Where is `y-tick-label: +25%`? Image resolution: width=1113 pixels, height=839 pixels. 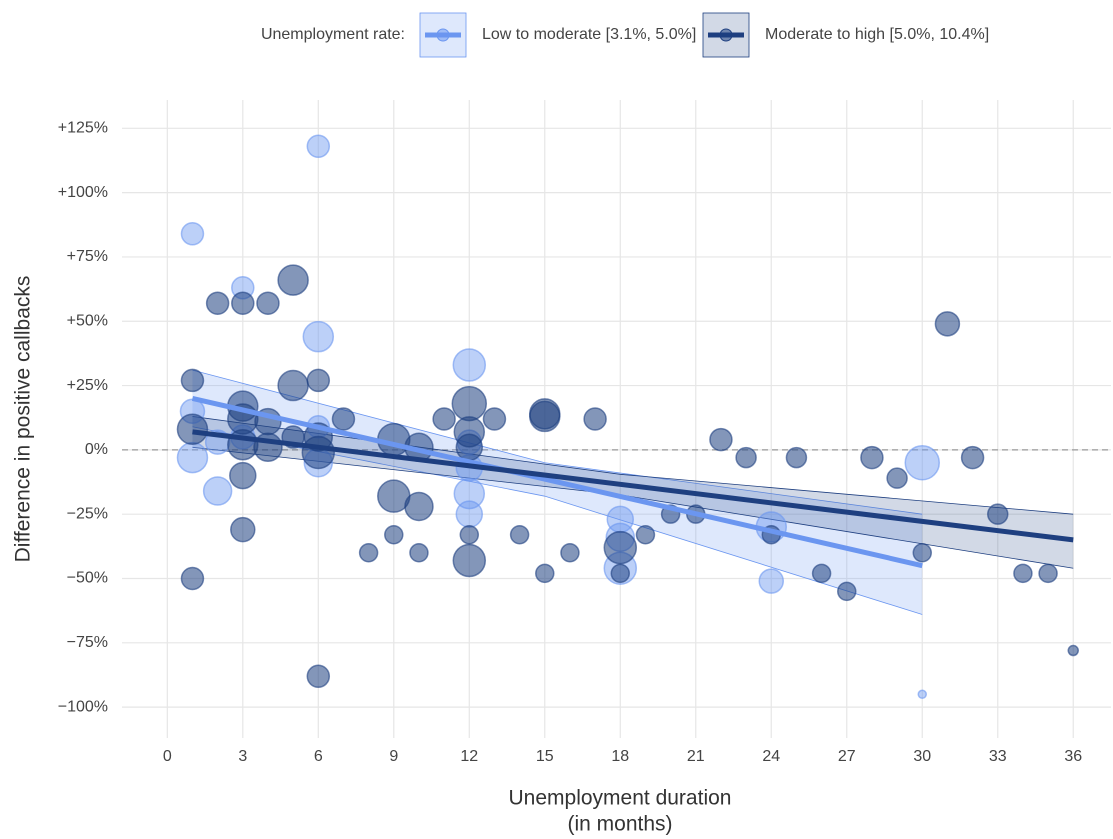 y-tick-label: +25% is located at coordinates (87, 385).